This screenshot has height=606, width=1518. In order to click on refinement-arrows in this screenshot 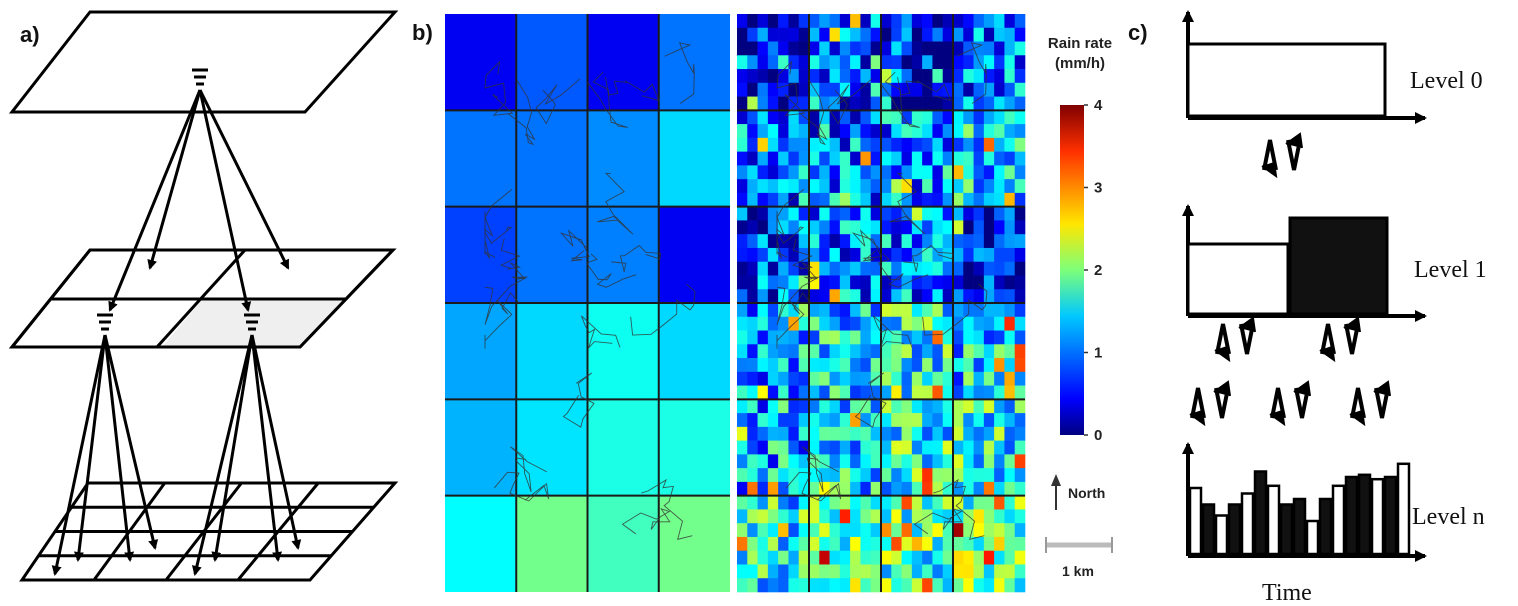, I will do `click(176, 322)`.